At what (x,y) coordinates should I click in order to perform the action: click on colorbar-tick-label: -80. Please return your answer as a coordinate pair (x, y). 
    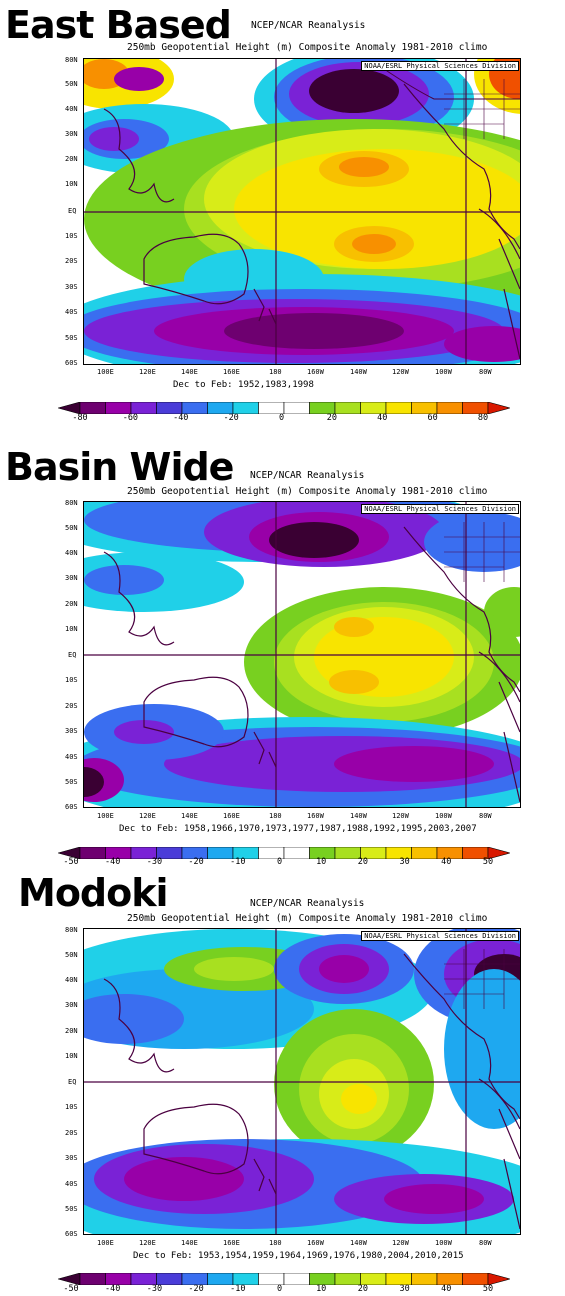
    Looking at the image, I should click on (80, 418).